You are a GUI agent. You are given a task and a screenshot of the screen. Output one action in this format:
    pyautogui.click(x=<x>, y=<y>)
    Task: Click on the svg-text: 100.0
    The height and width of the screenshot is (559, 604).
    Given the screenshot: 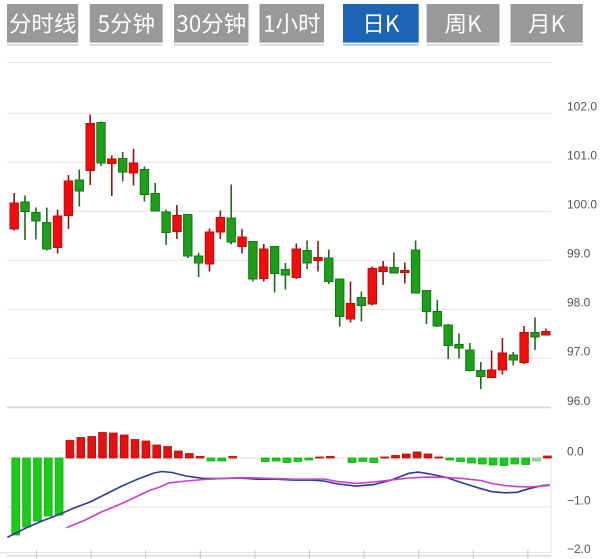 What is the action you would take?
    pyautogui.click(x=582, y=205)
    